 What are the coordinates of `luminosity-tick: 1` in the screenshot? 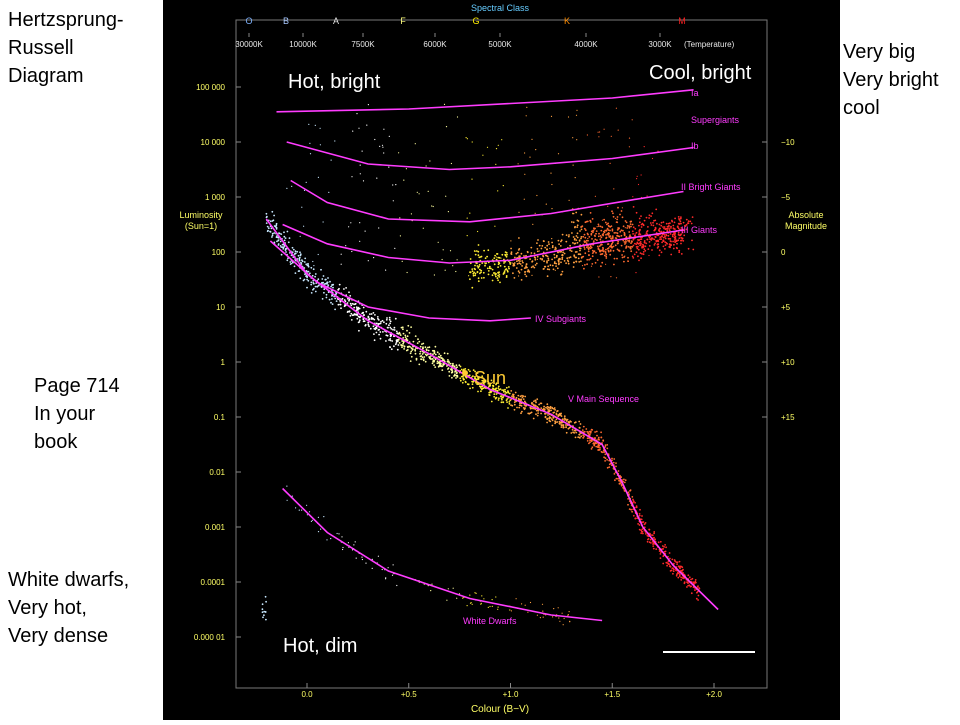 It's located at (223, 362).